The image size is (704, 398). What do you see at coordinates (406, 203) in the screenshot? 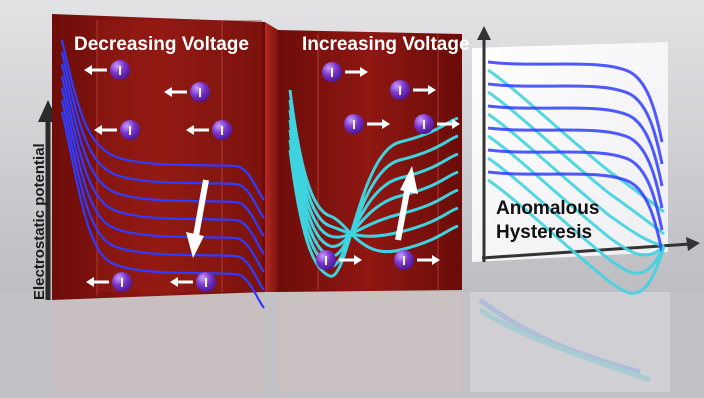
I see `field-arrow-up` at bounding box center [406, 203].